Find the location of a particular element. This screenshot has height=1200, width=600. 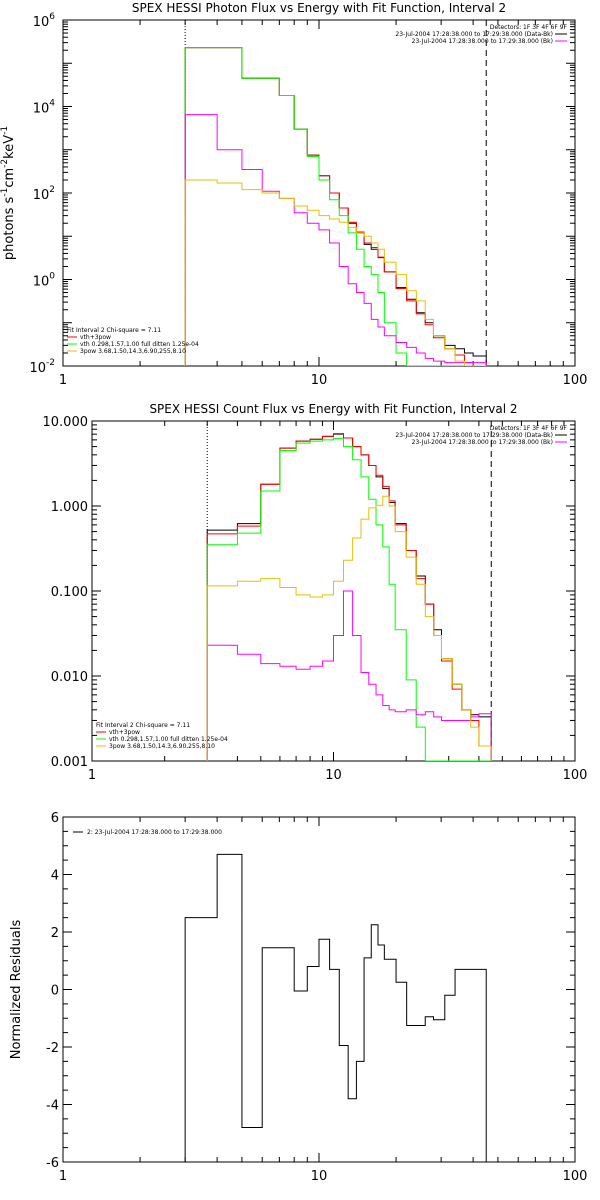

y-tick-exponent: 2 is located at coordinates (52, 190).